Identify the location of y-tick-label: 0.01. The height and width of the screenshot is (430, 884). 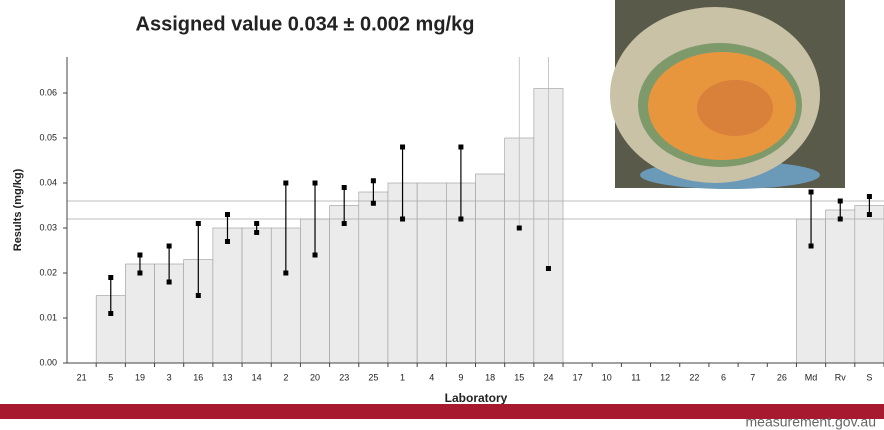
(48, 317).